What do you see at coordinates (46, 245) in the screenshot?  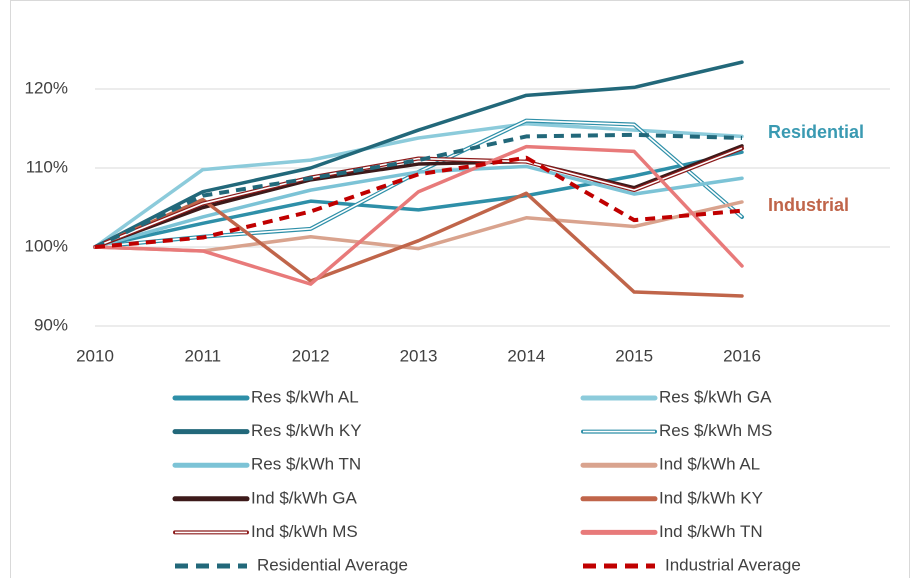 I see `y-tick-label: 100%` at bounding box center [46, 245].